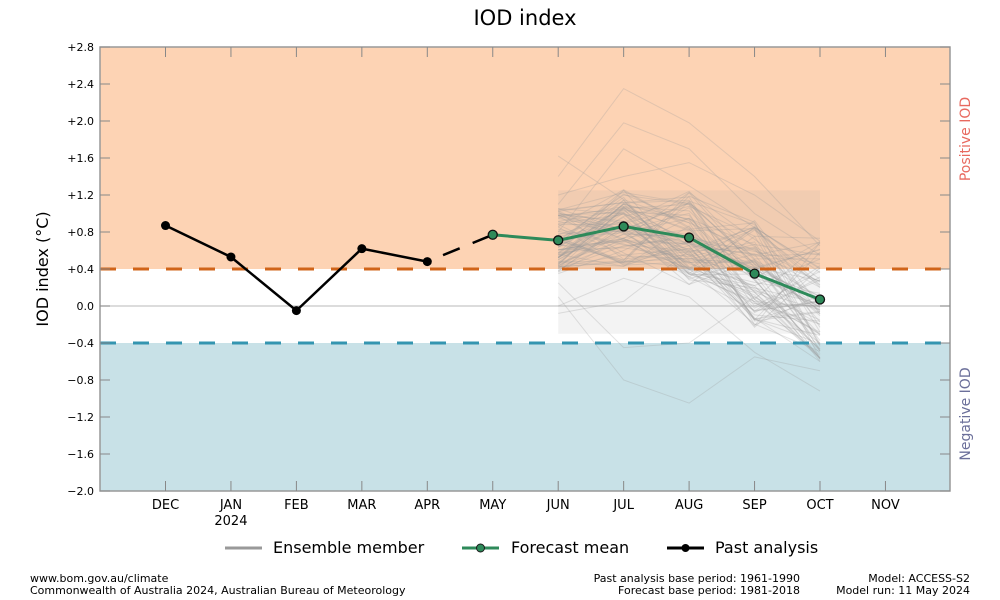  I want to click on footer-past-base-period: Past analysis base period: 1961-1990, so click(696, 578).